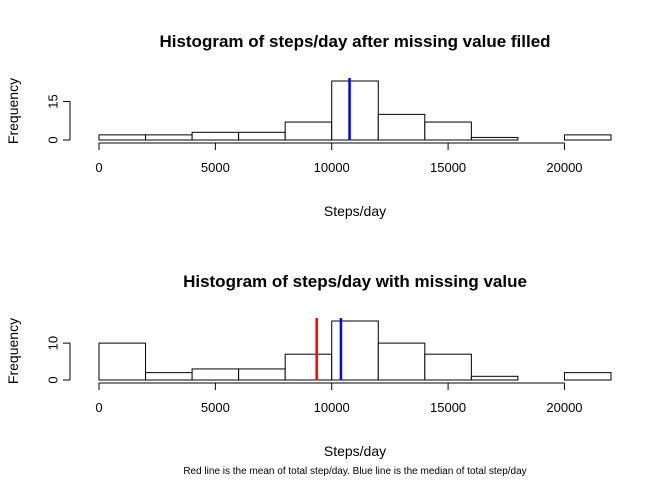 The image size is (672, 480). Describe the element at coordinates (53, 343) in the screenshot. I see `y-tick-label: 10` at that location.